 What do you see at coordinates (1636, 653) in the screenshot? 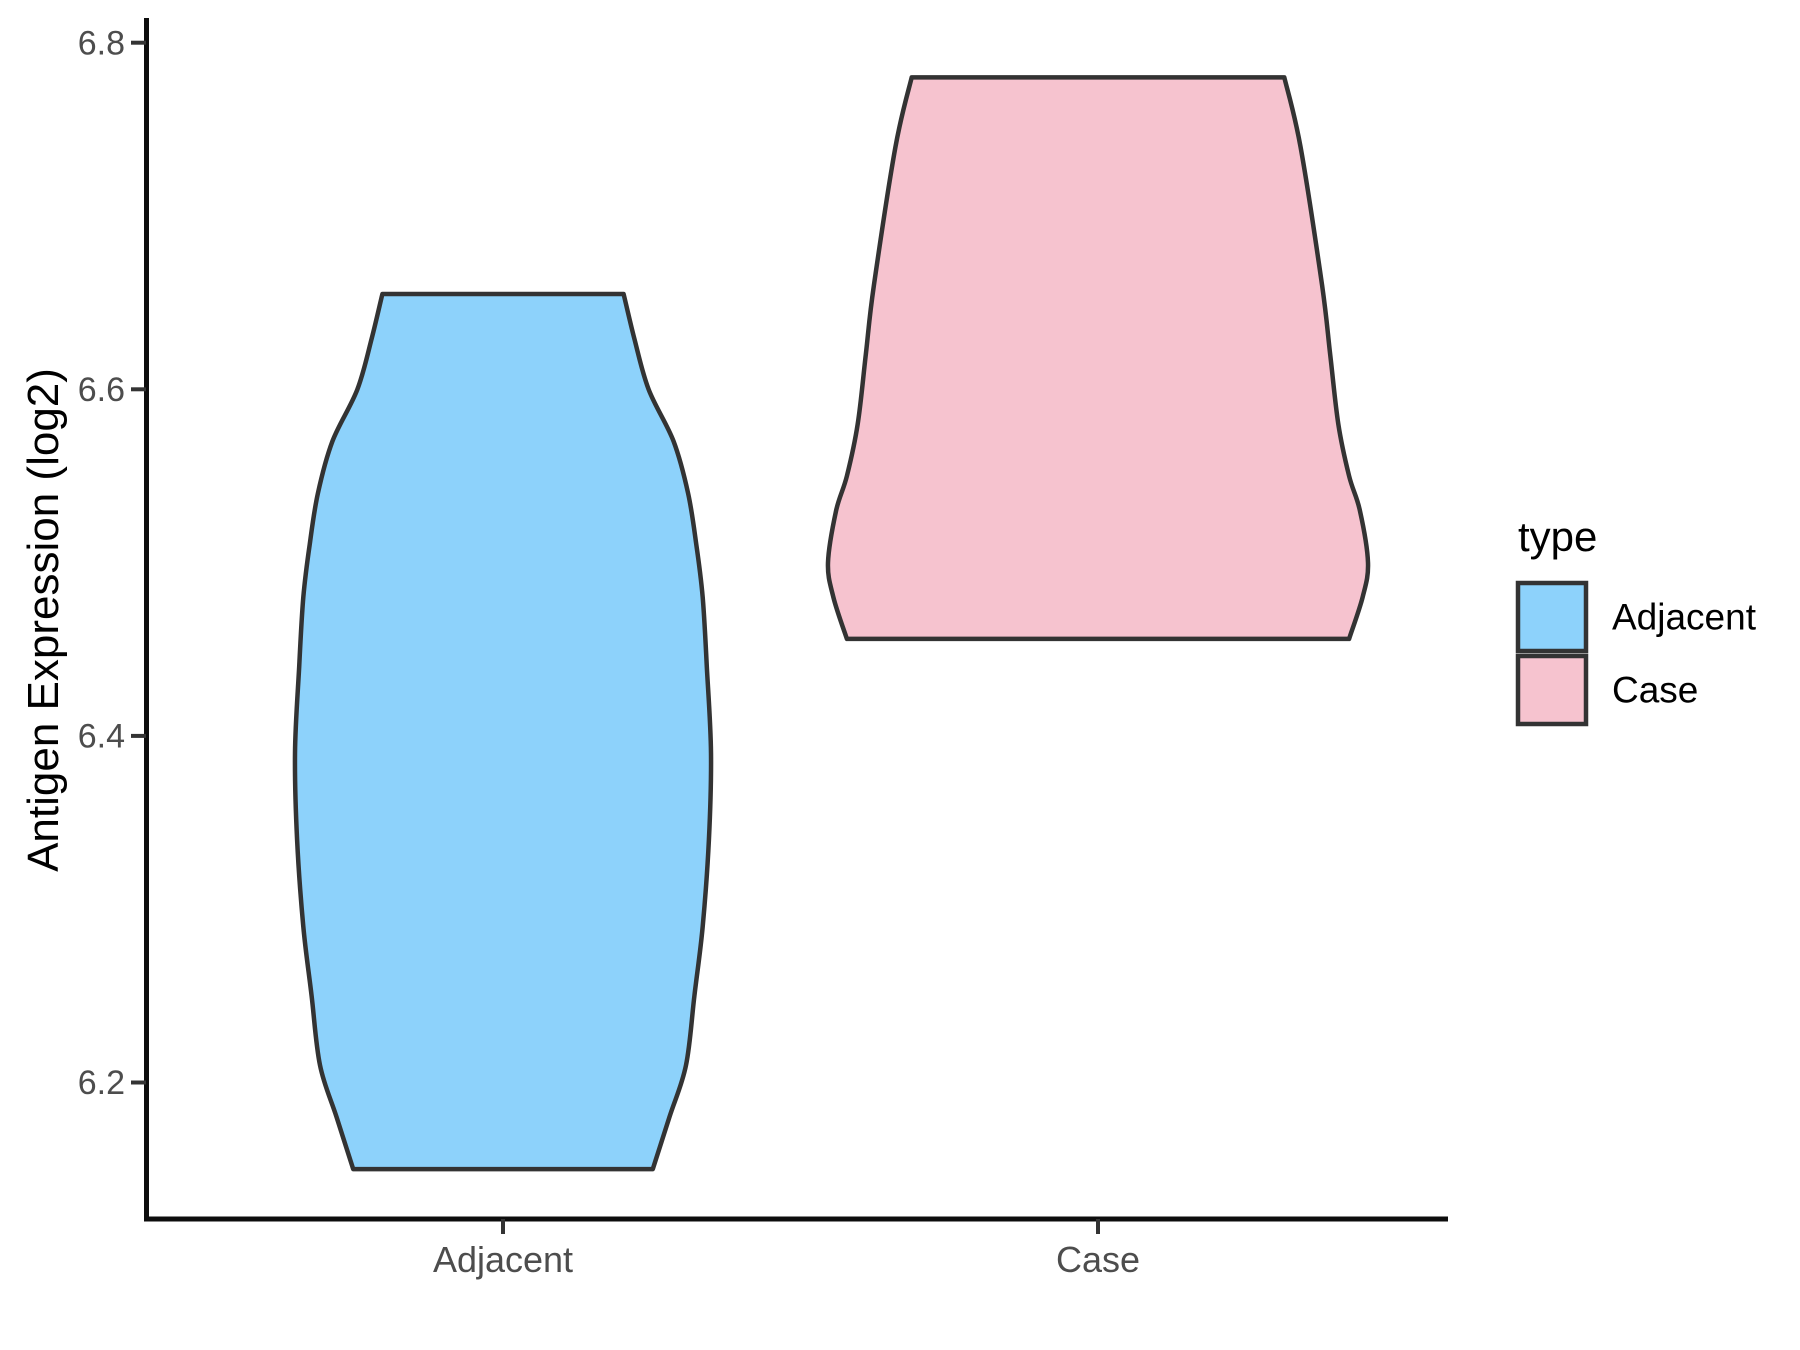
I see `legend-entries: Adjacent Case` at bounding box center [1636, 653].